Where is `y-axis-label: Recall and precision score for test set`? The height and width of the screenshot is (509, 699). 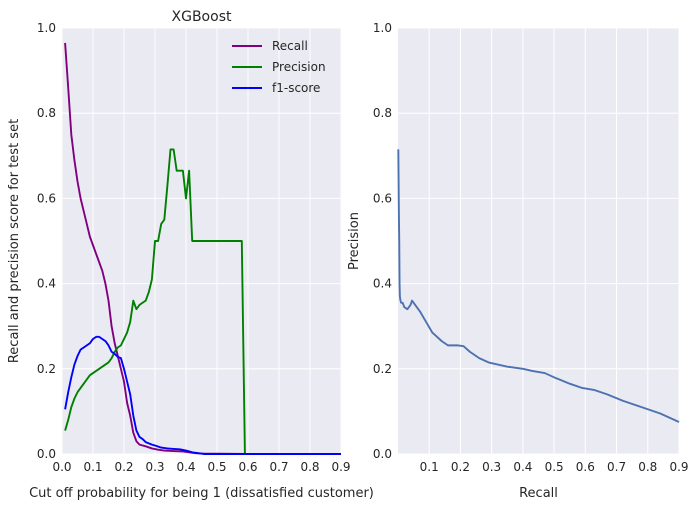
y-axis-label: Recall and precision score for test set is located at coordinates (14, 241).